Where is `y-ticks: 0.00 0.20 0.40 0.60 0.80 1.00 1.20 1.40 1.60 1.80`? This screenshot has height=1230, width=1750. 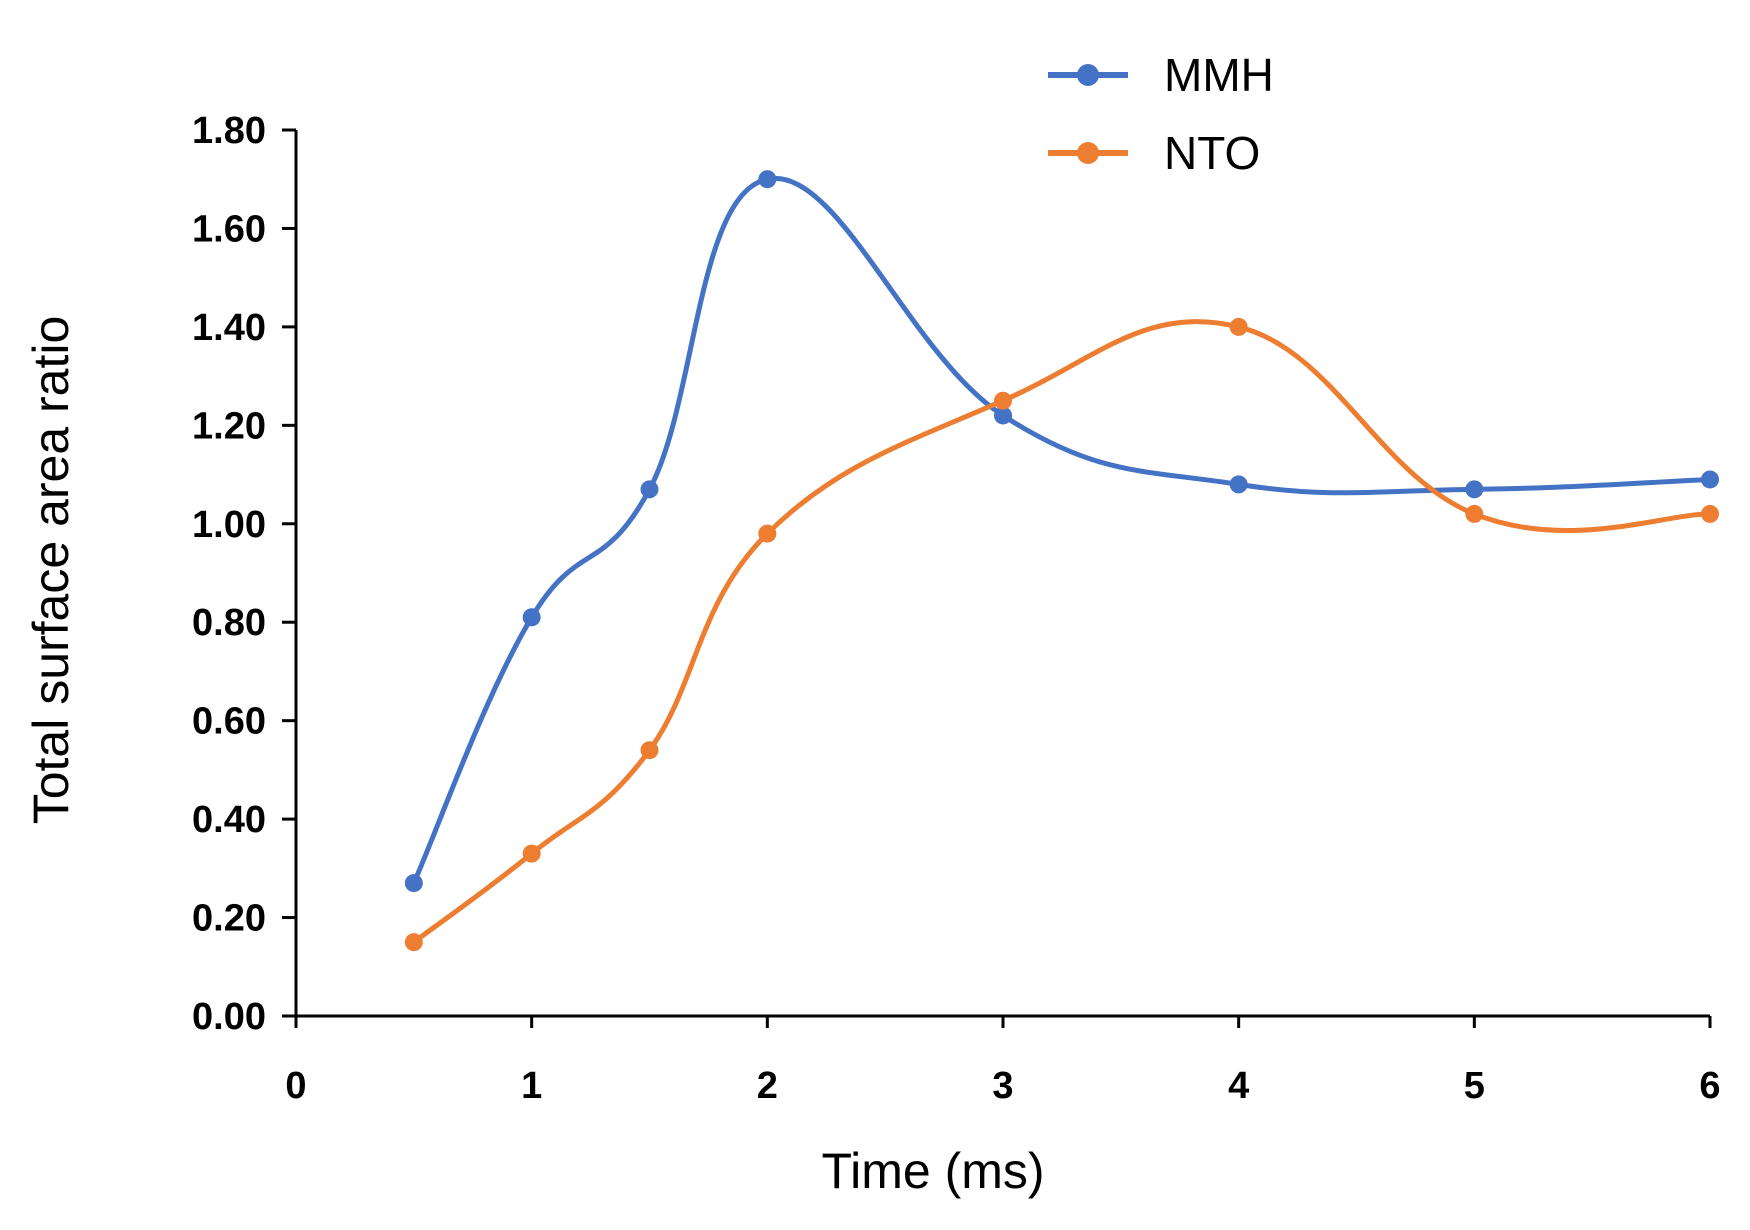
y-ticks: 0.00 0.20 0.40 0.60 0.80 1.00 1.20 1.40 1.60 1.80 is located at coordinates (244, 574).